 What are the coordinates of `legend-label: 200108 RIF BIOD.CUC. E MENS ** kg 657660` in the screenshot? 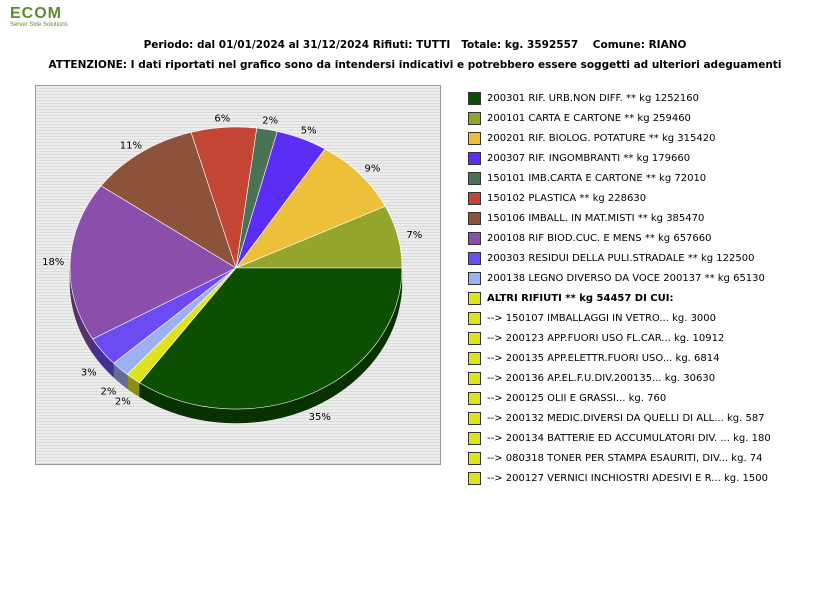 It's located at (599, 238).